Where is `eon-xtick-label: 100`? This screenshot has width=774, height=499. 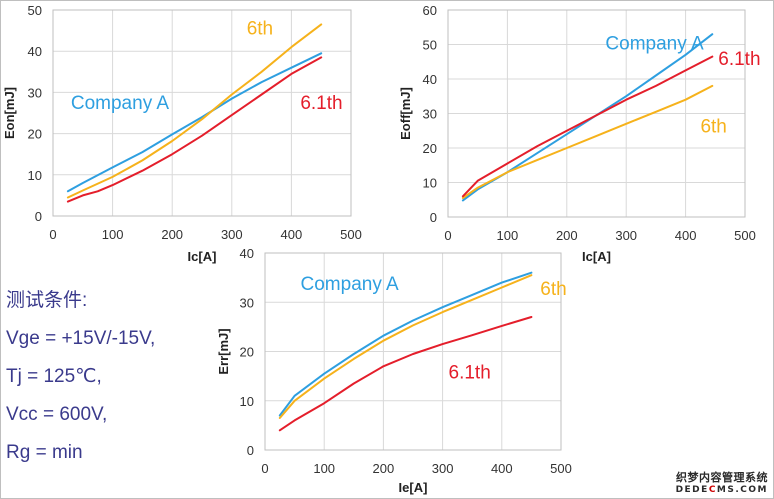
eon-xtick-label: 100 is located at coordinates (113, 234).